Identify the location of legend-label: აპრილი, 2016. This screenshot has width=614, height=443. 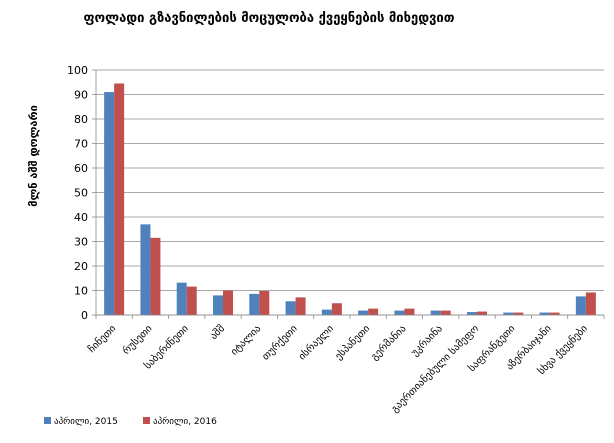
(185, 421).